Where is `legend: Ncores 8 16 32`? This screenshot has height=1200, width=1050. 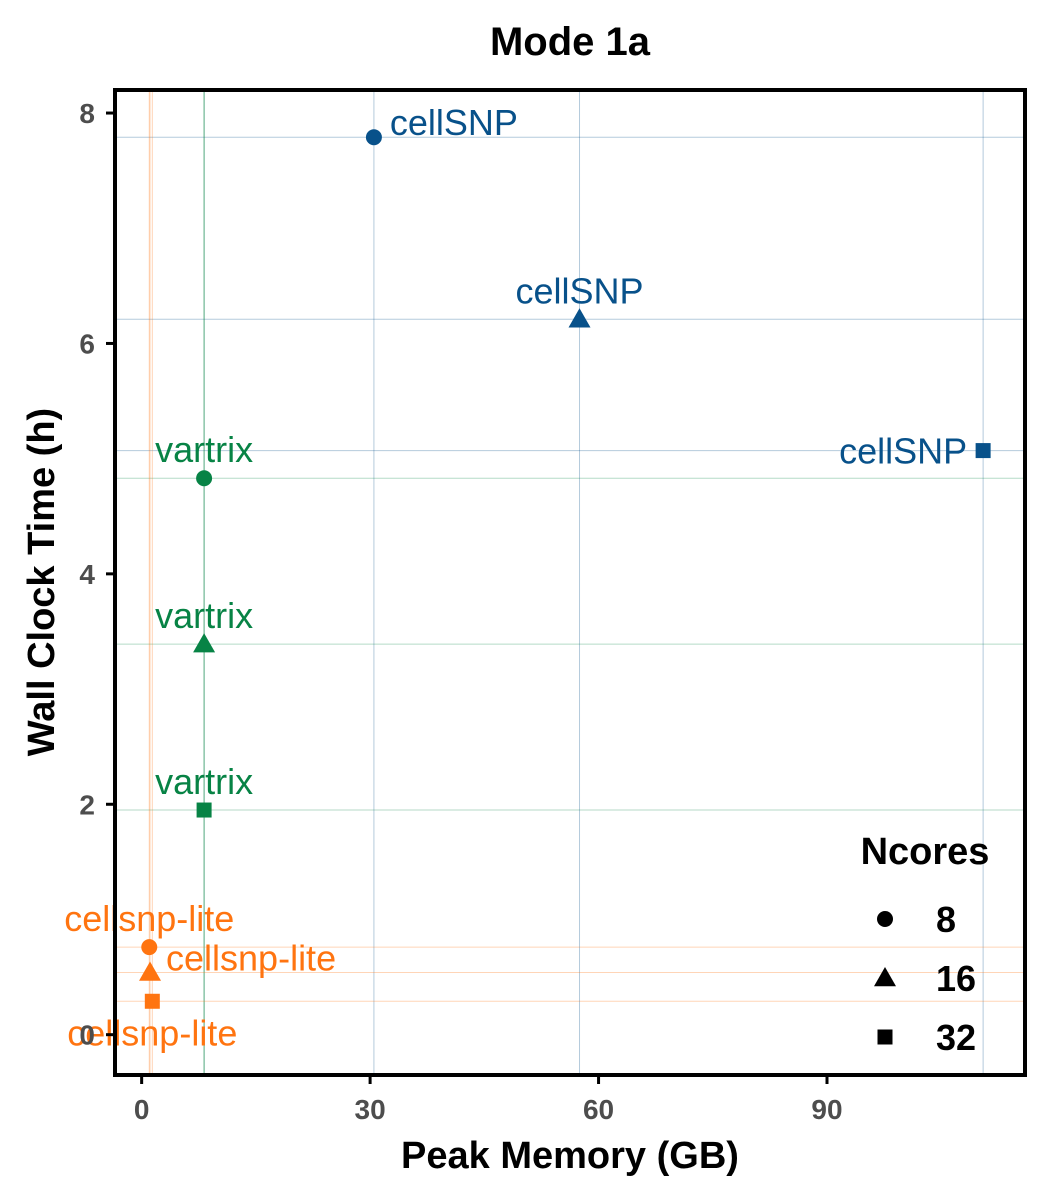 legend: Ncores 8 16 32 is located at coordinates (925, 944).